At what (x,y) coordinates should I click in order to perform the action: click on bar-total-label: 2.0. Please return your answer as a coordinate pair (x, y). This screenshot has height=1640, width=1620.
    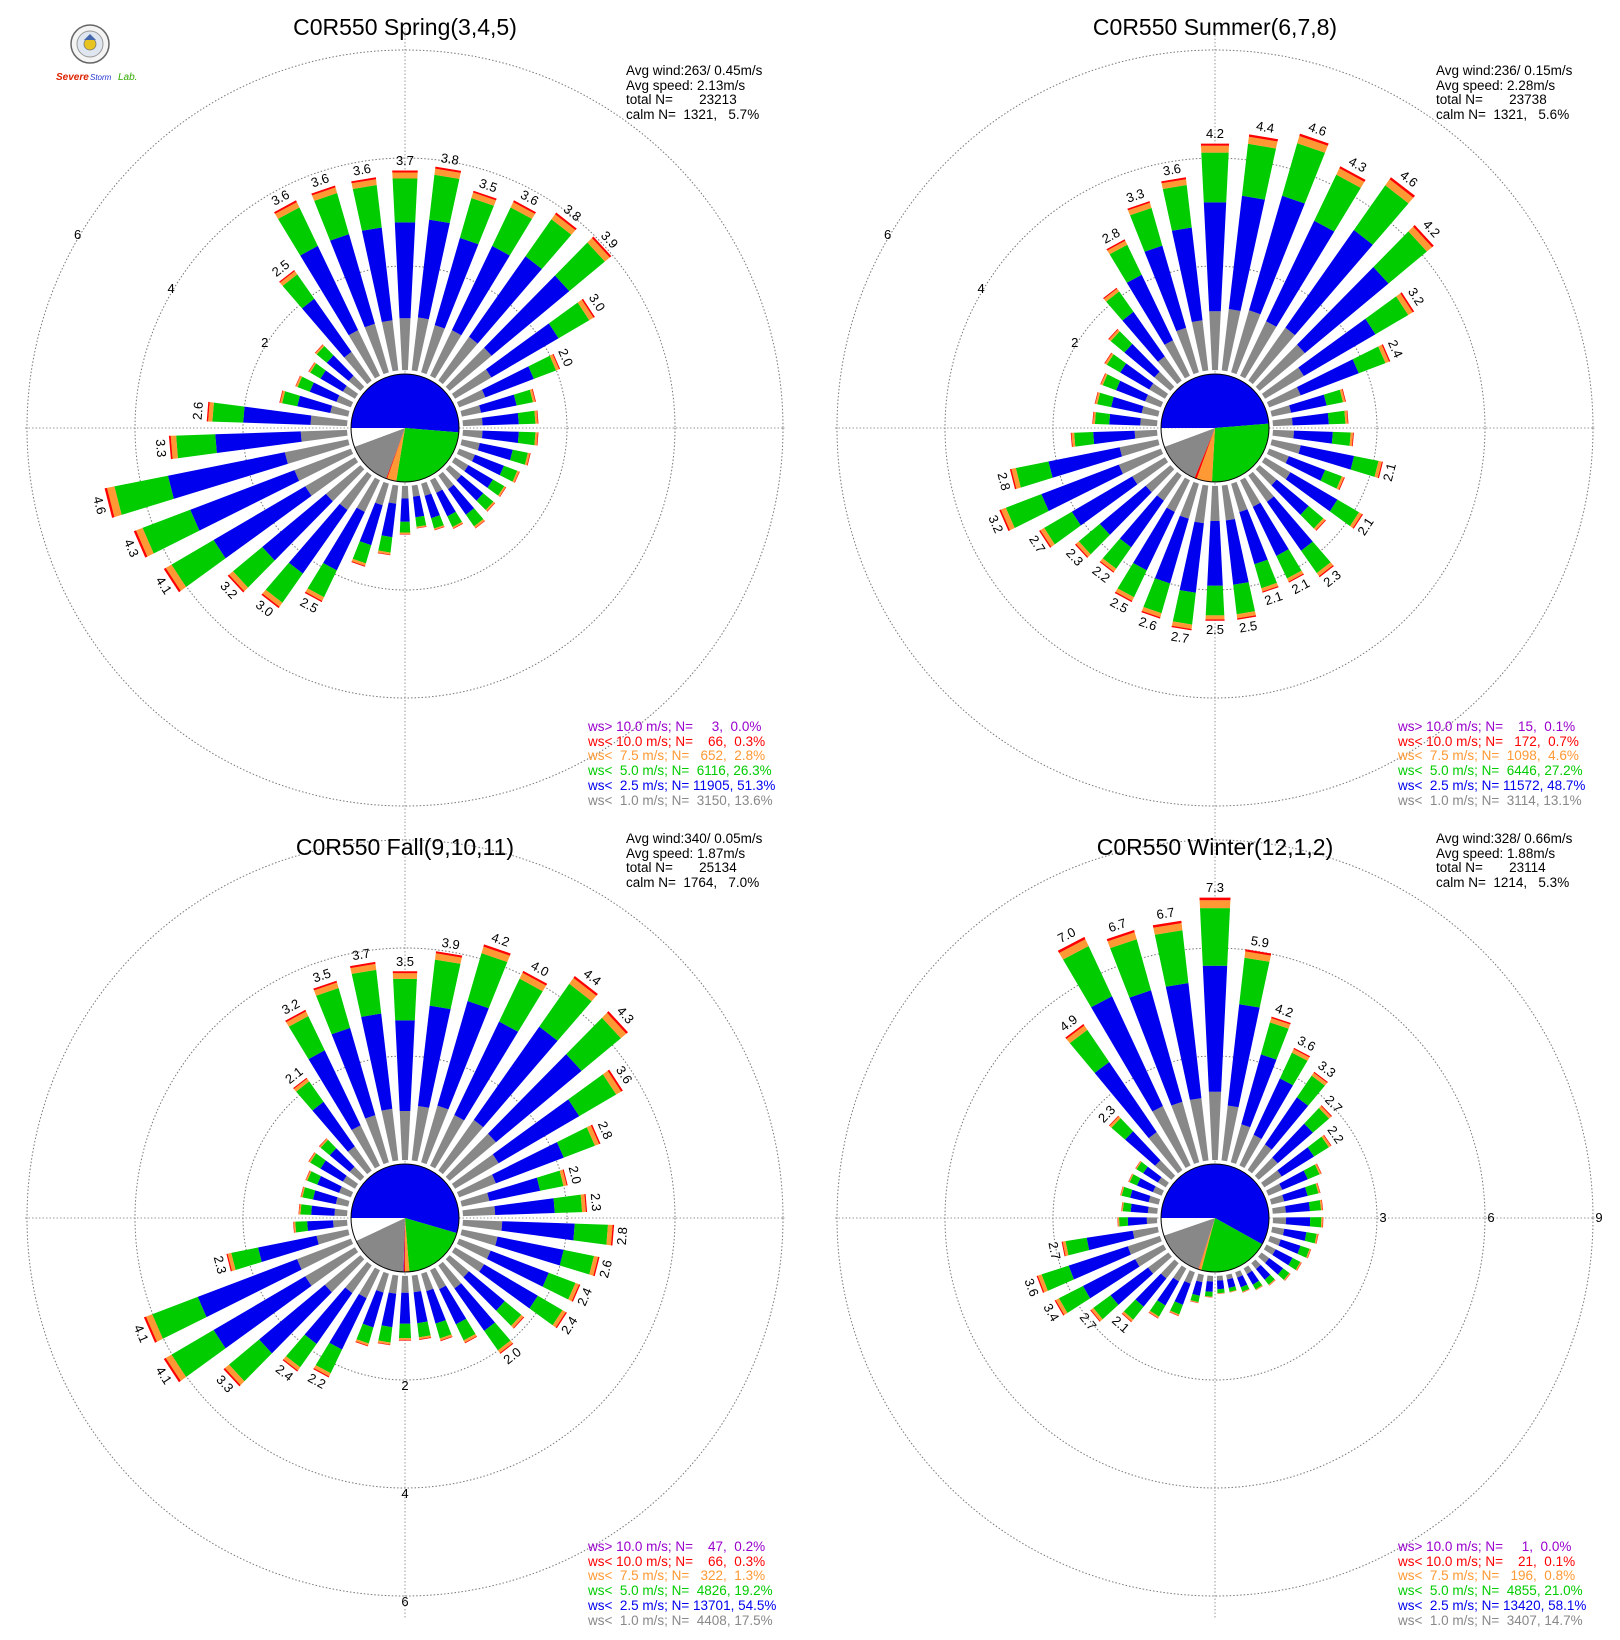
    Looking at the image, I should click on (575, 1174).